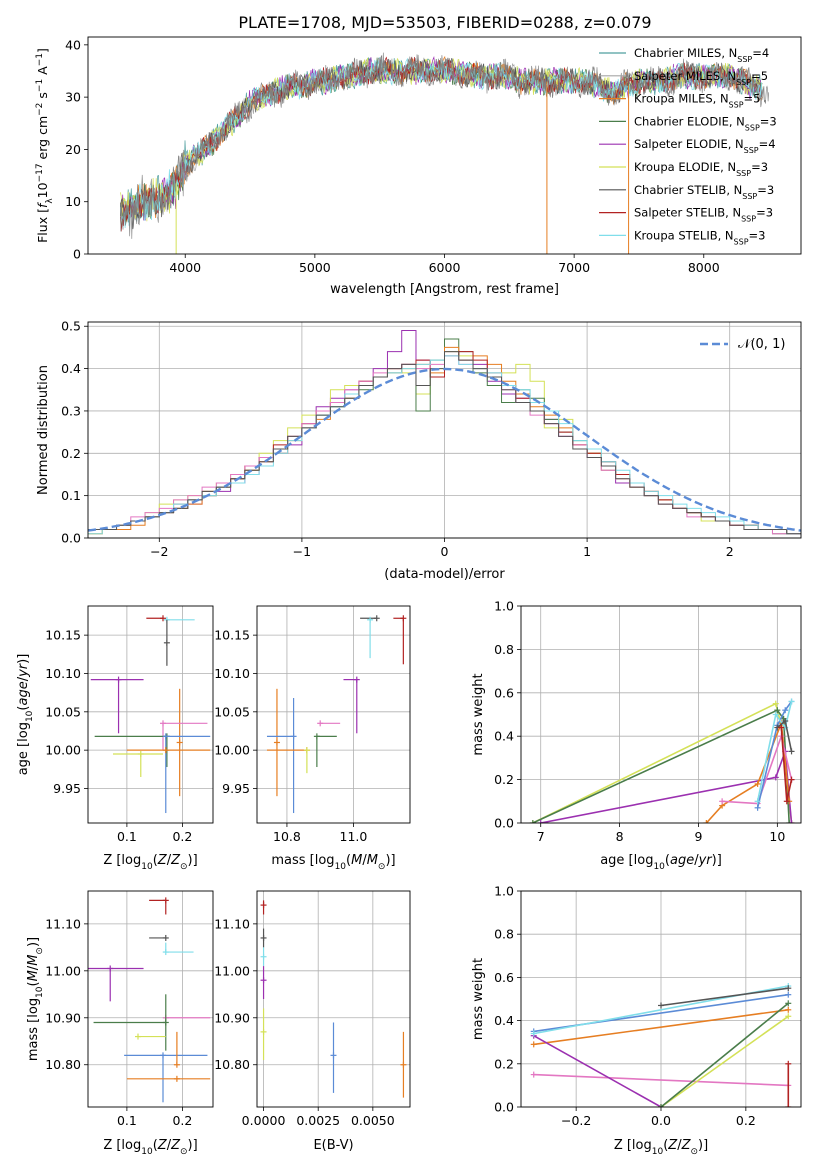 This screenshot has width=819, height=1170. I want to click on y-tick-label: 10.05, so click(232, 711).